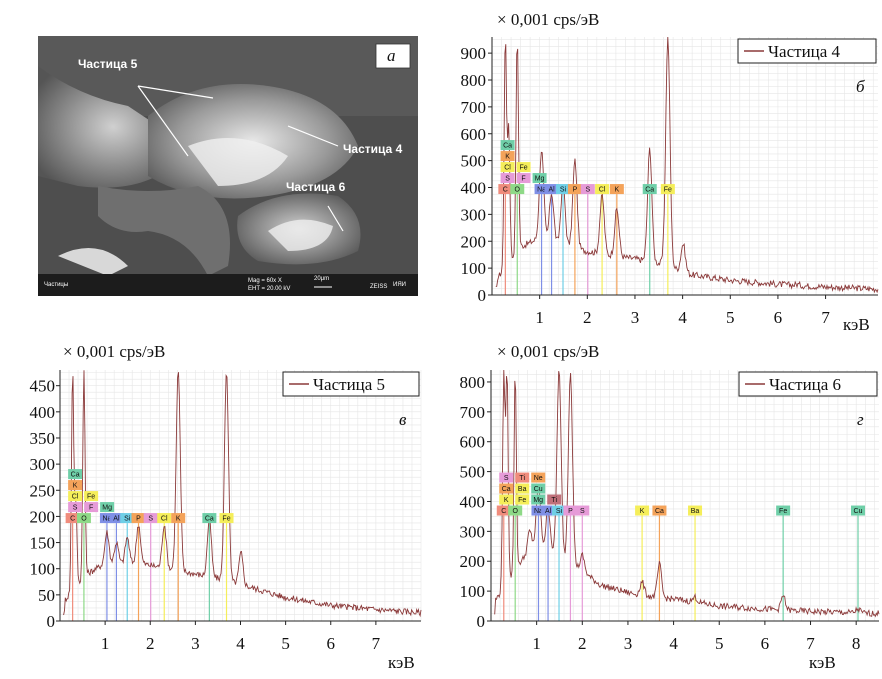 The width and height of the screenshot is (882, 679). What do you see at coordinates (51, 621) in the screenshot?
I see `y-tick-label: 0` at bounding box center [51, 621].